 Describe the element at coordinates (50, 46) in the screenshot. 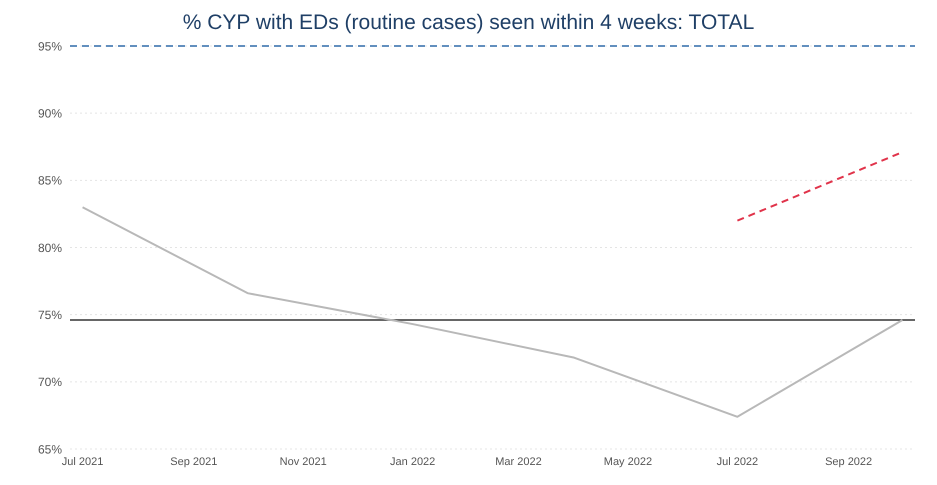

I see `y-tick-label: 95%` at that location.